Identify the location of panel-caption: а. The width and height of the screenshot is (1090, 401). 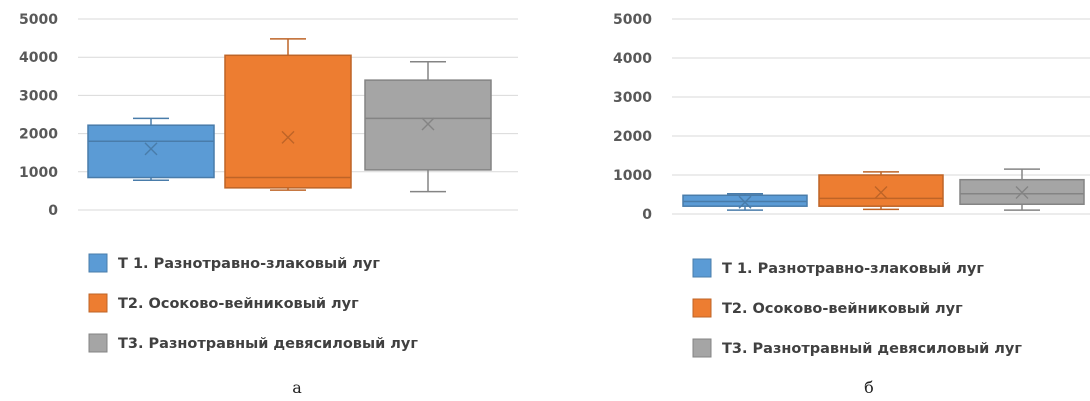
(297, 387).